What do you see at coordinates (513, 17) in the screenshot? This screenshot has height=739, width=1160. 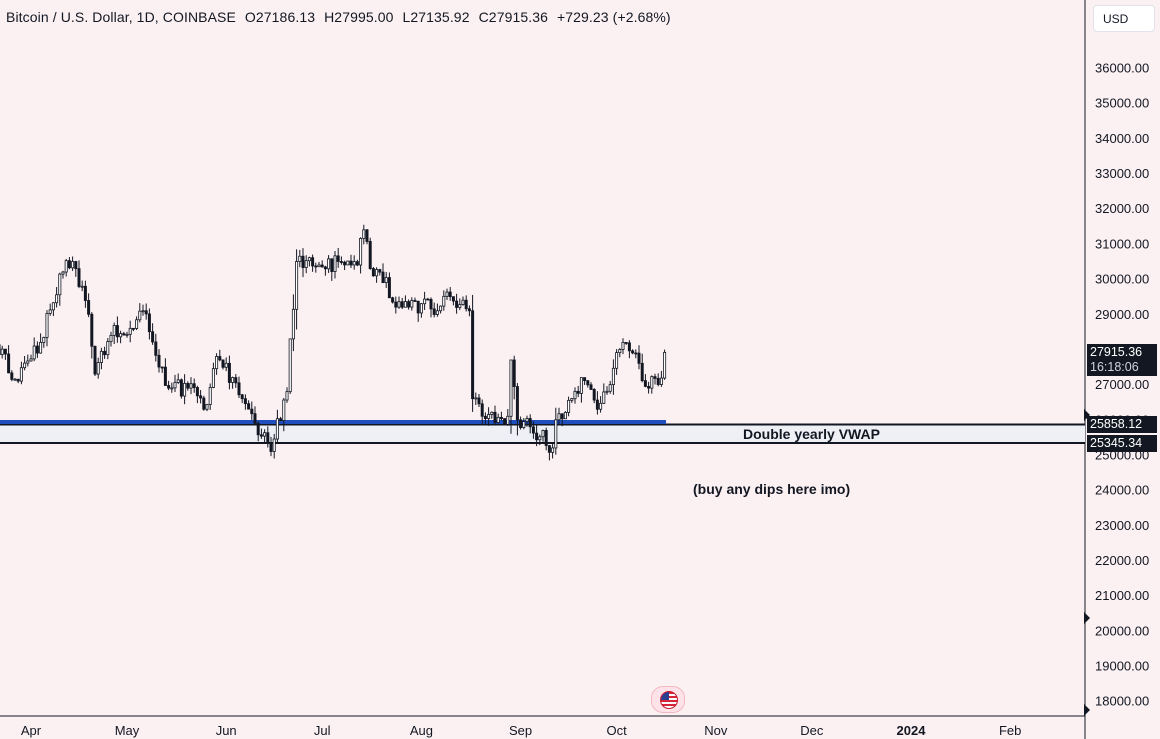 I see `legend-close: C27915.36` at bounding box center [513, 17].